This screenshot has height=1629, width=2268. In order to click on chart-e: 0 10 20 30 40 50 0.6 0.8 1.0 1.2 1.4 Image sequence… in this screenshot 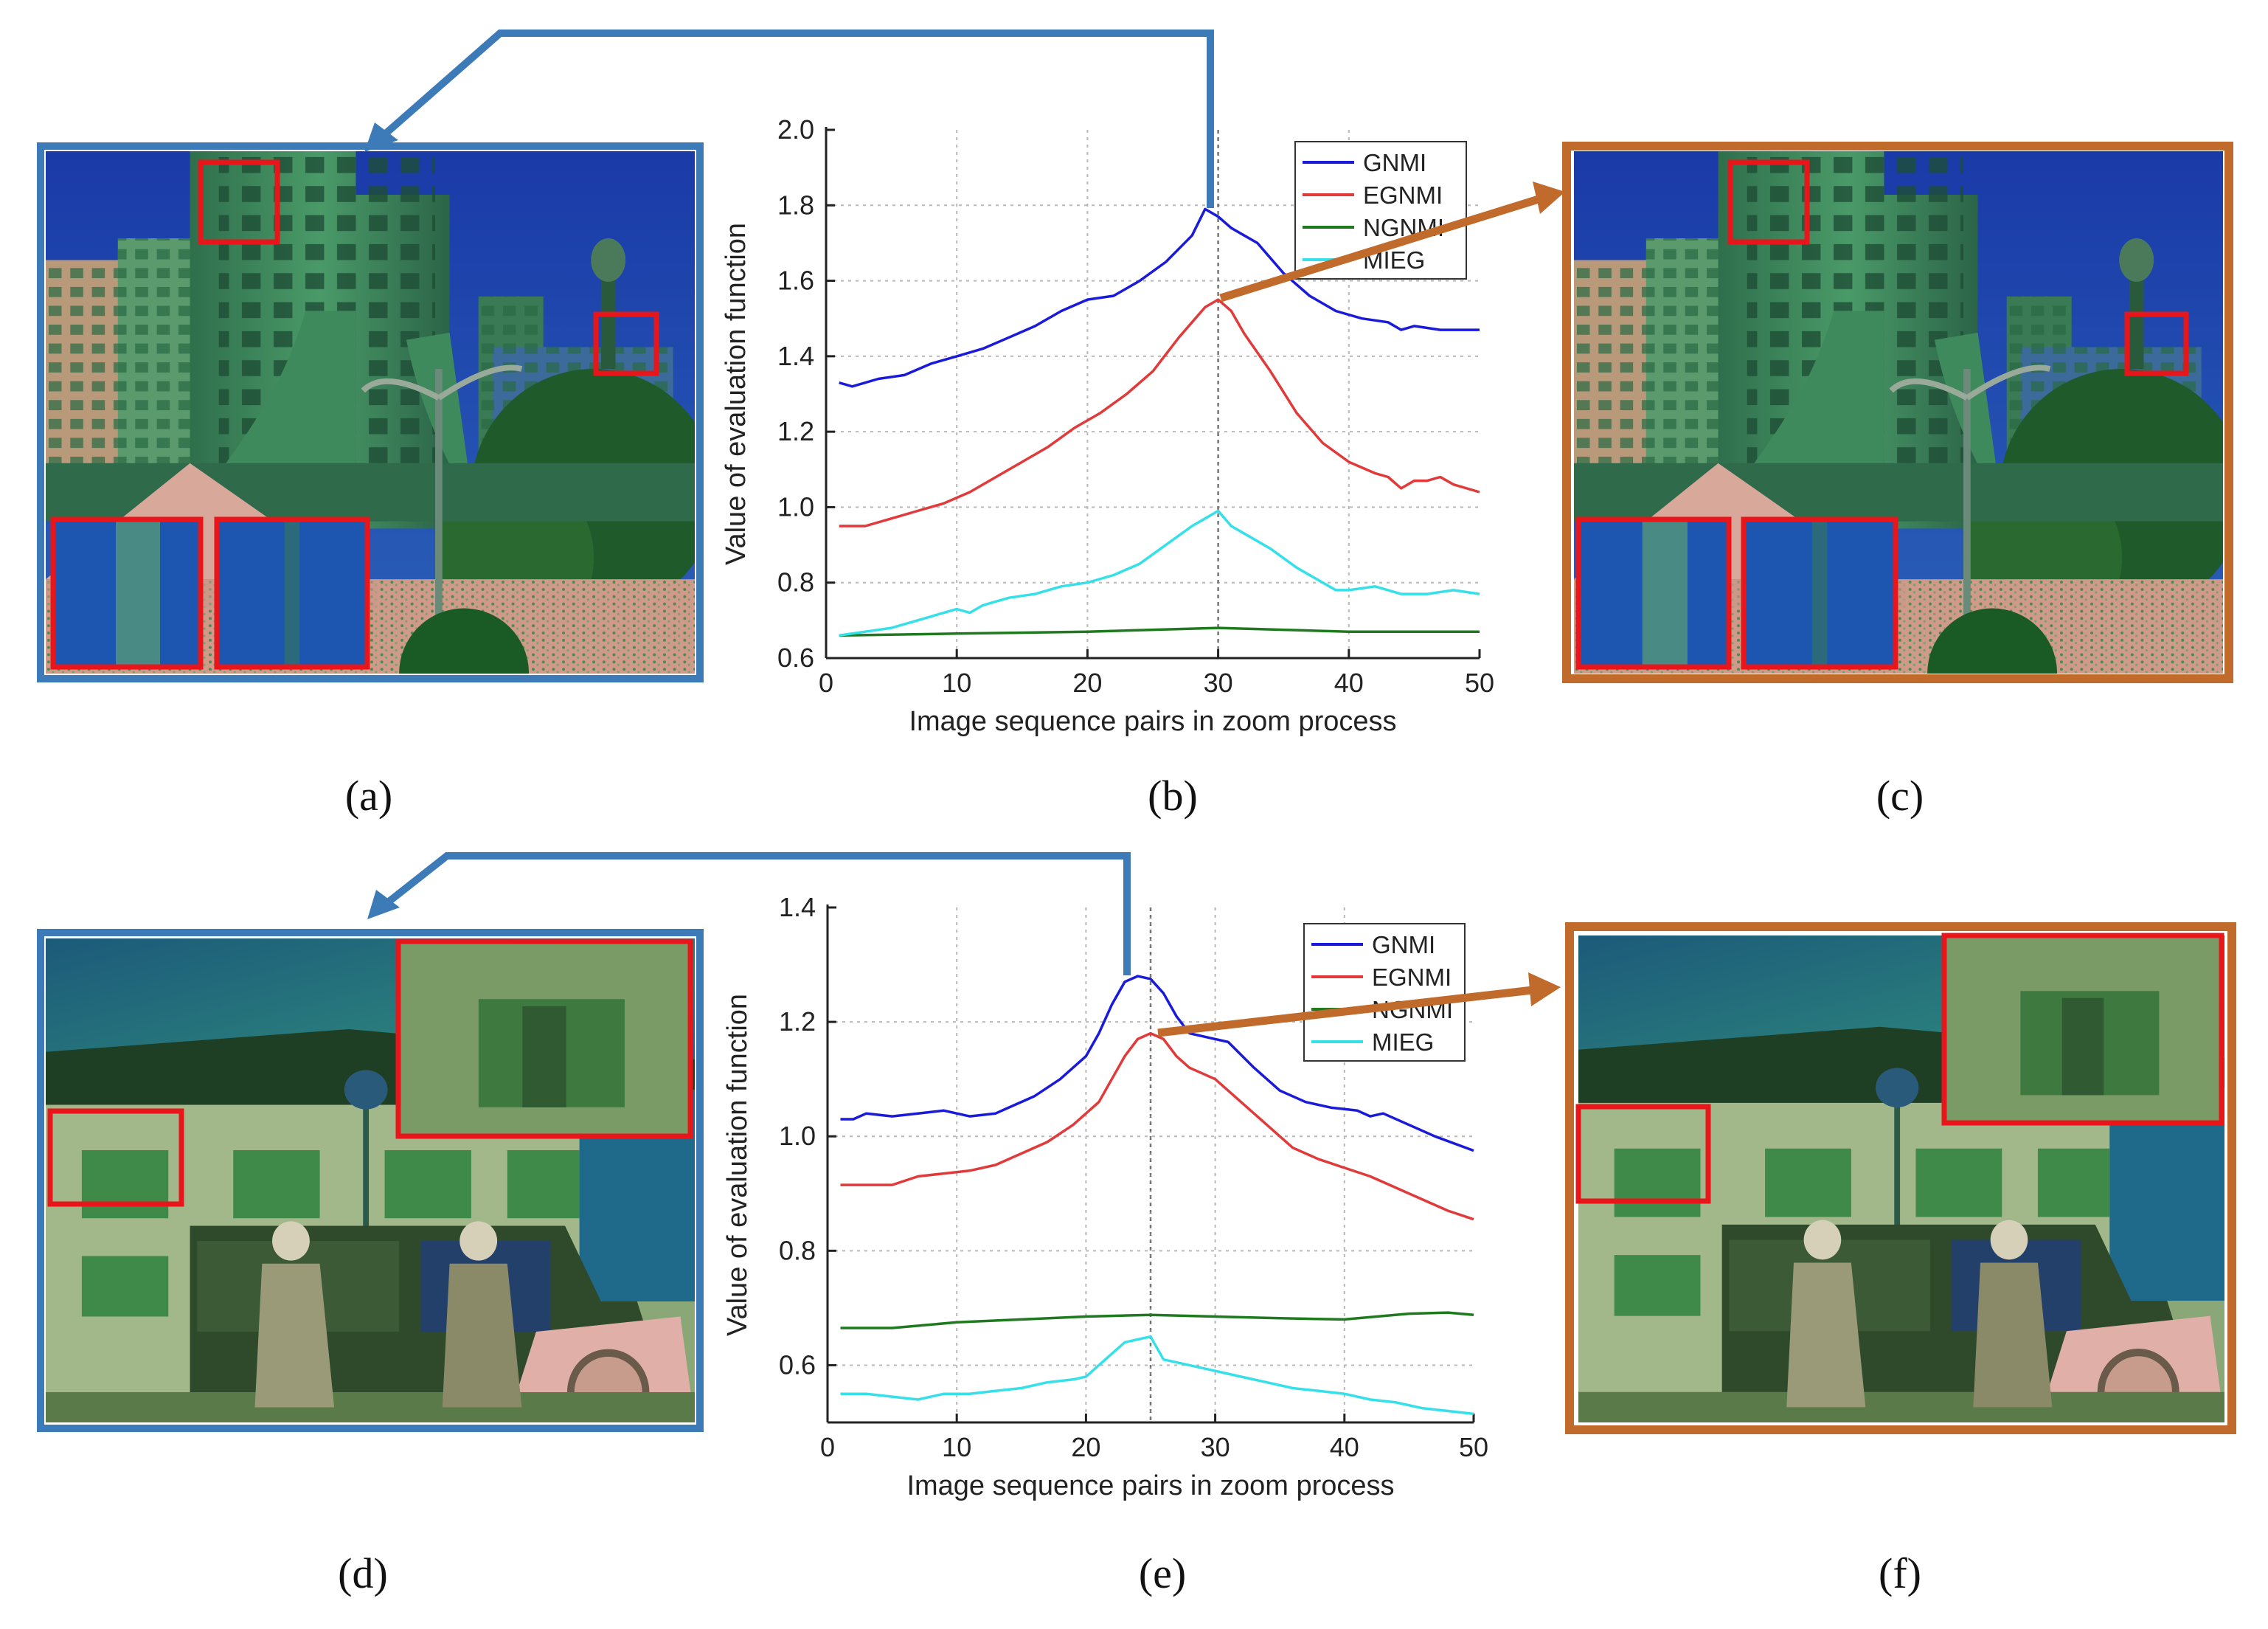, I will do `click(1105, 1197)`.